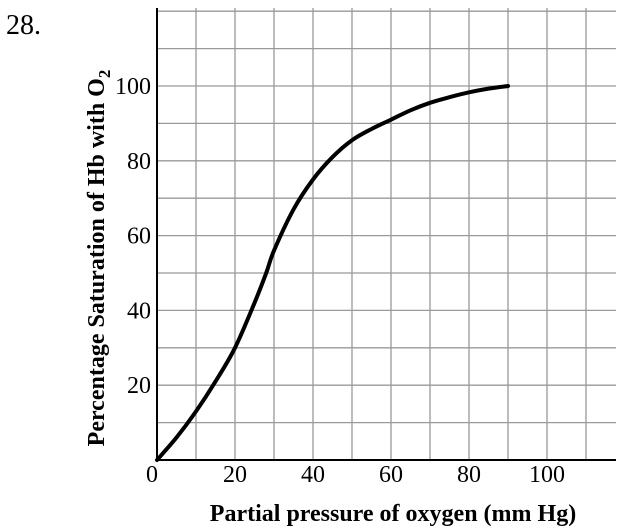 Image resolution: width=626 pixels, height=532 pixels. What do you see at coordinates (469, 475) in the screenshot?
I see `x-tick-label: 80` at bounding box center [469, 475].